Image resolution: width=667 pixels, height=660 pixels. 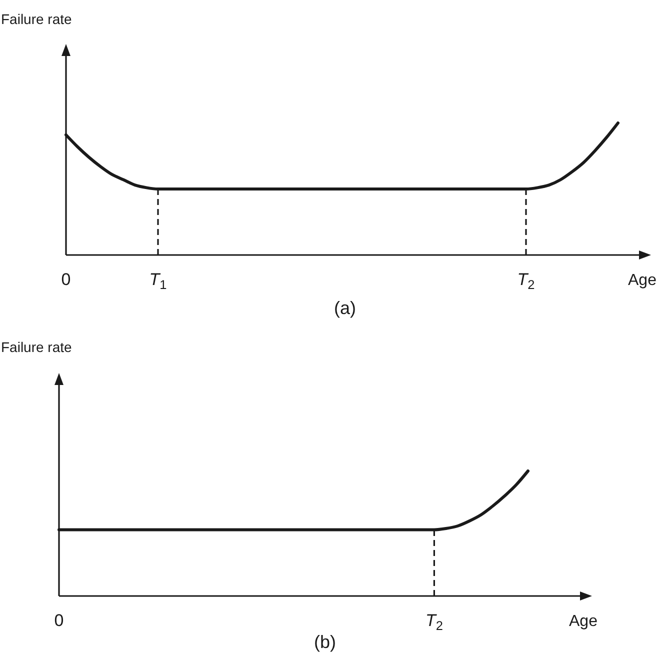 I want to click on text: (a), so click(x=345, y=308).